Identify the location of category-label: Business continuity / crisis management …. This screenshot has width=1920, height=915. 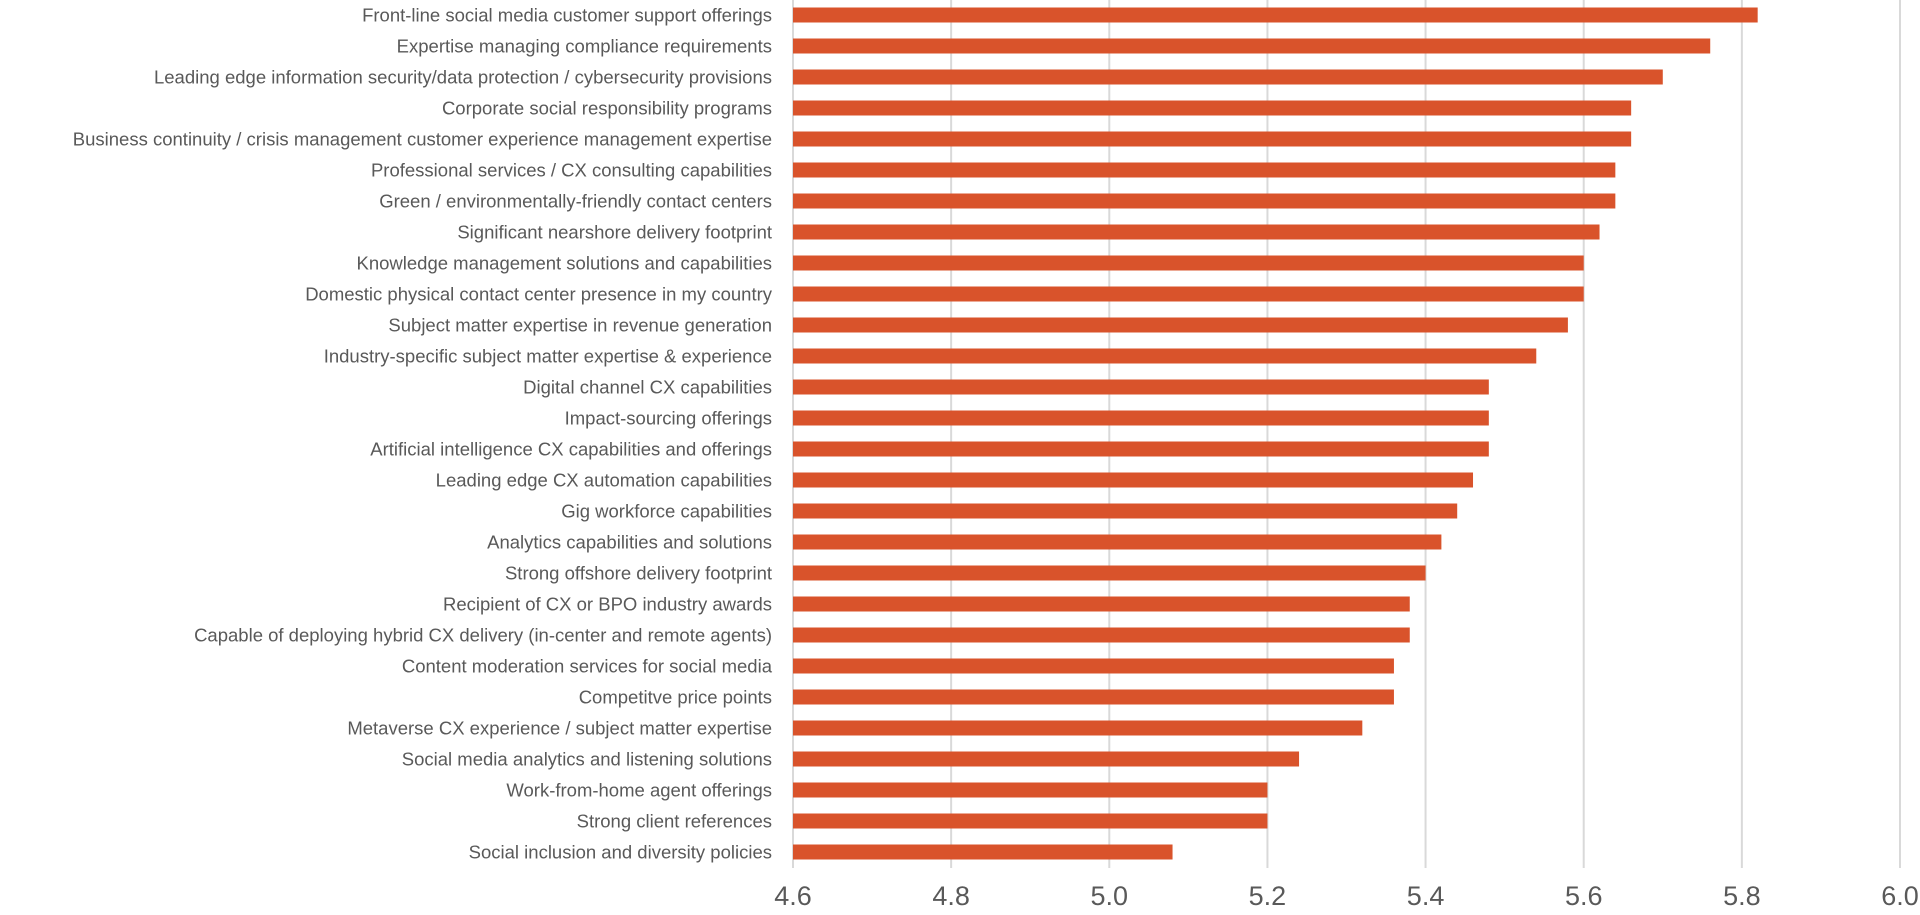
(422, 139).